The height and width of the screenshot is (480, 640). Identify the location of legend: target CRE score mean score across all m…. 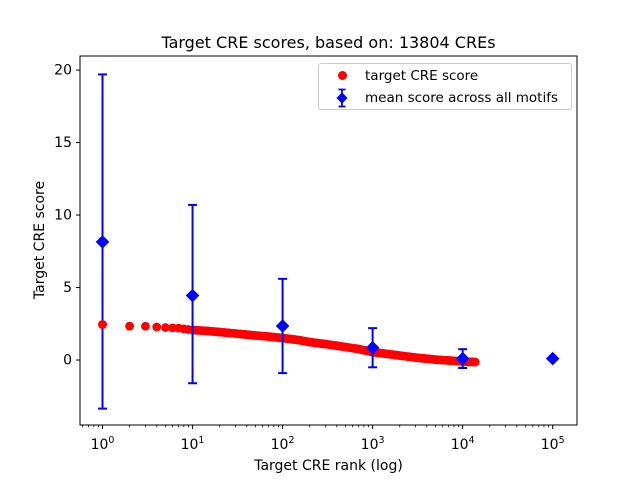
(445, 86).